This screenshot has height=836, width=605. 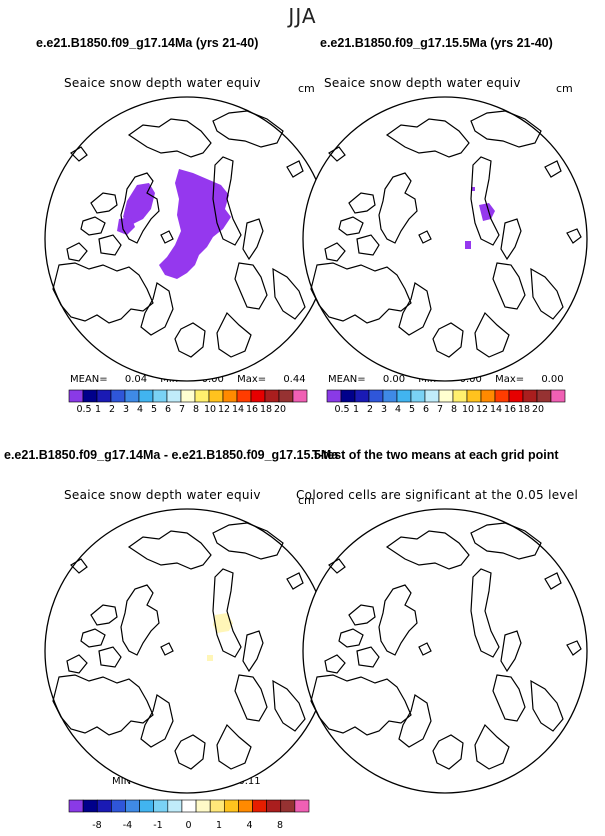 What do you see at coordinates (412, 409) in the screenshot?
I see `colorbar-top-right-tick-label: 5` at bounding box center [412, 409].